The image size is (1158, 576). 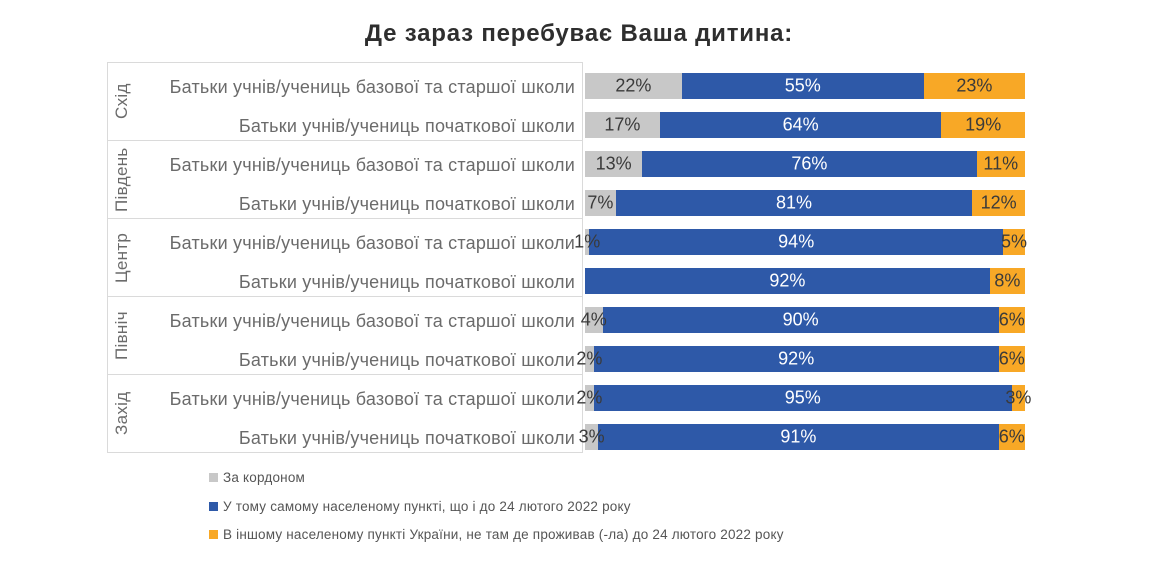 What do you see at coordinates (800, 335) in the screenshot?
I see `group-bars: 4% 90% 6% 2% 92% 6%` at bounding box center [800, 335].